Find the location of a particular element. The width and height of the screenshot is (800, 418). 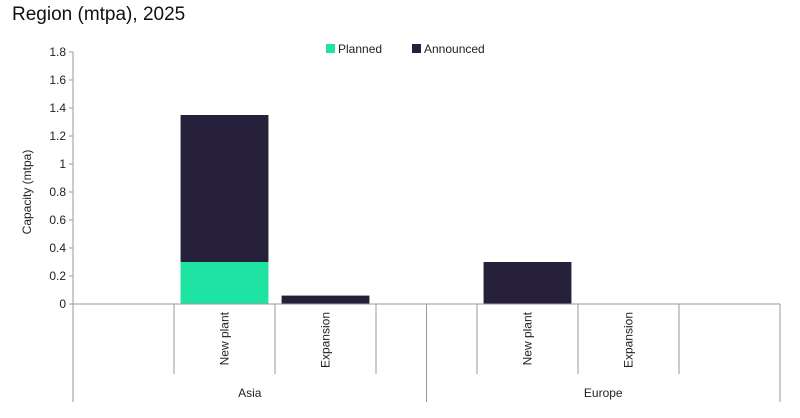

y-tick-label: 0 is located at coordinates (62, 304).